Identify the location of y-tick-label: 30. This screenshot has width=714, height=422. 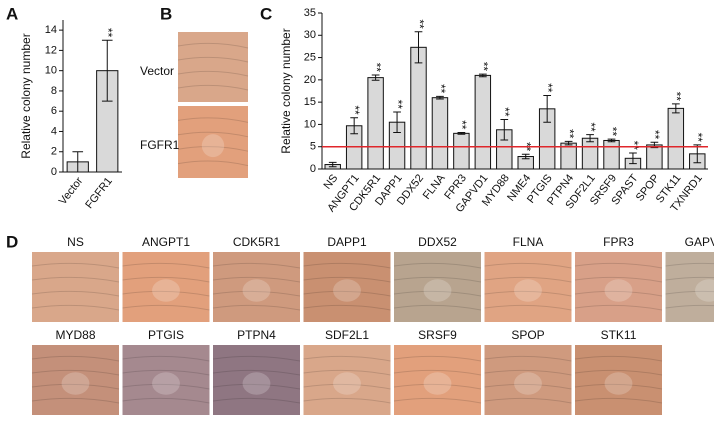
(310, 35).